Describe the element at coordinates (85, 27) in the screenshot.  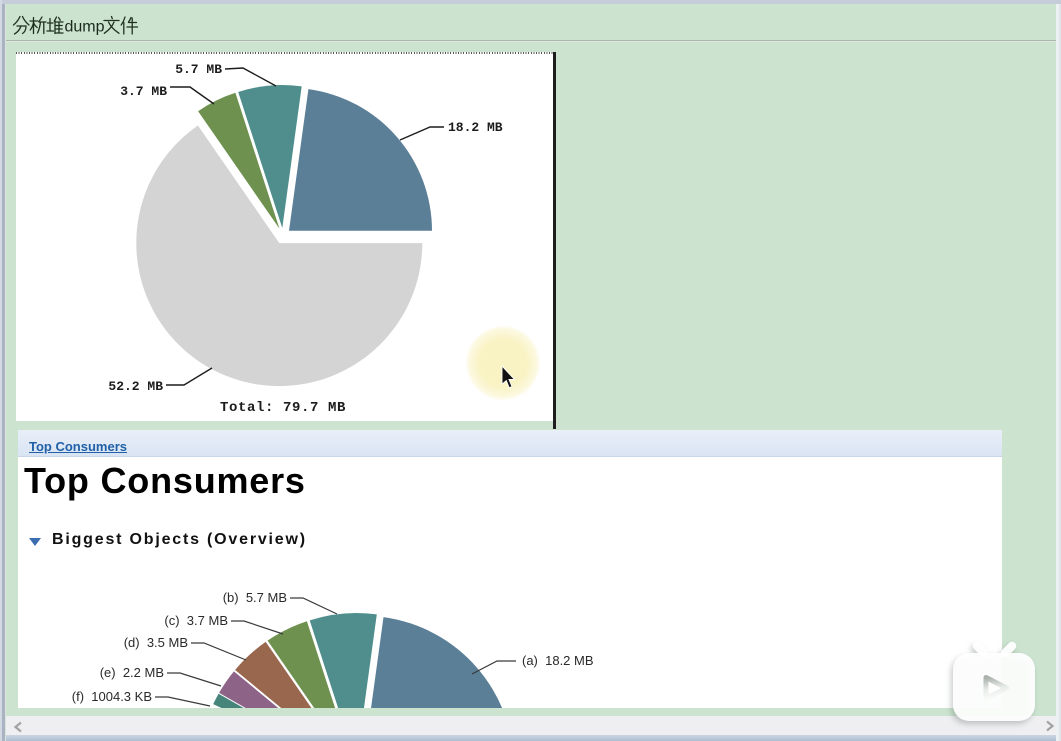
I see `svg-text: dump` at that location.